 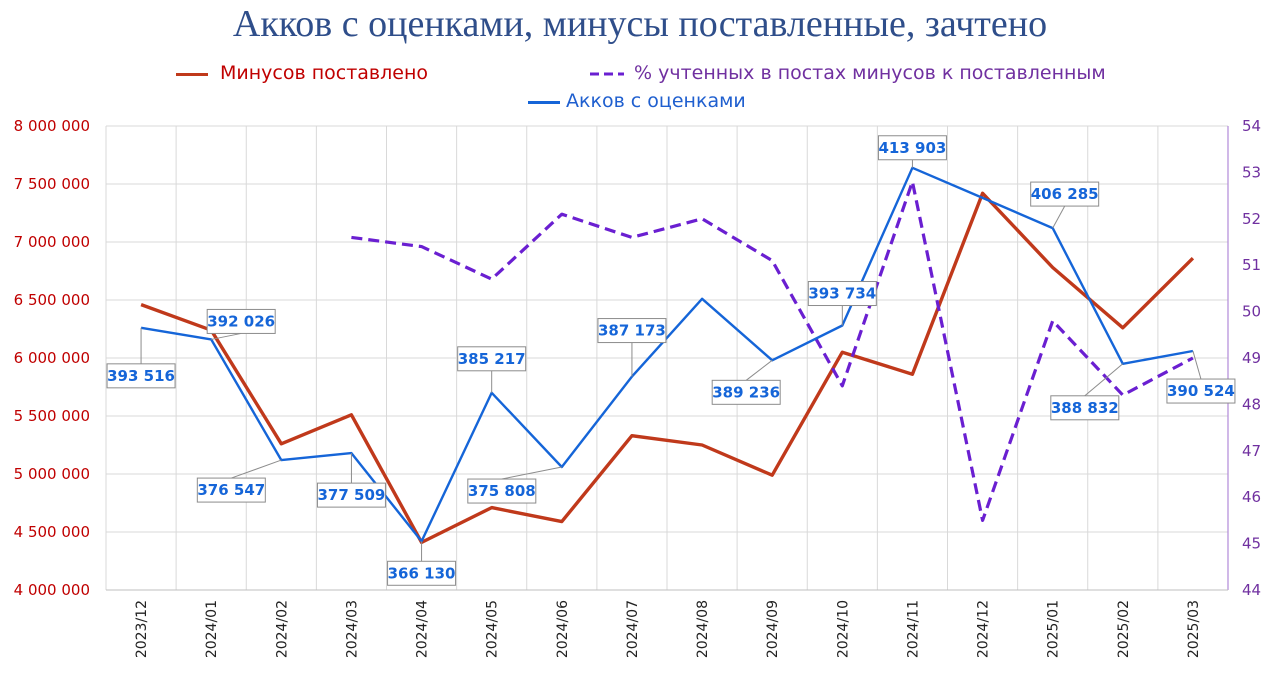 I want to click on legend-label-minuses: Минусов поставлено, so click(x=324, y=73).